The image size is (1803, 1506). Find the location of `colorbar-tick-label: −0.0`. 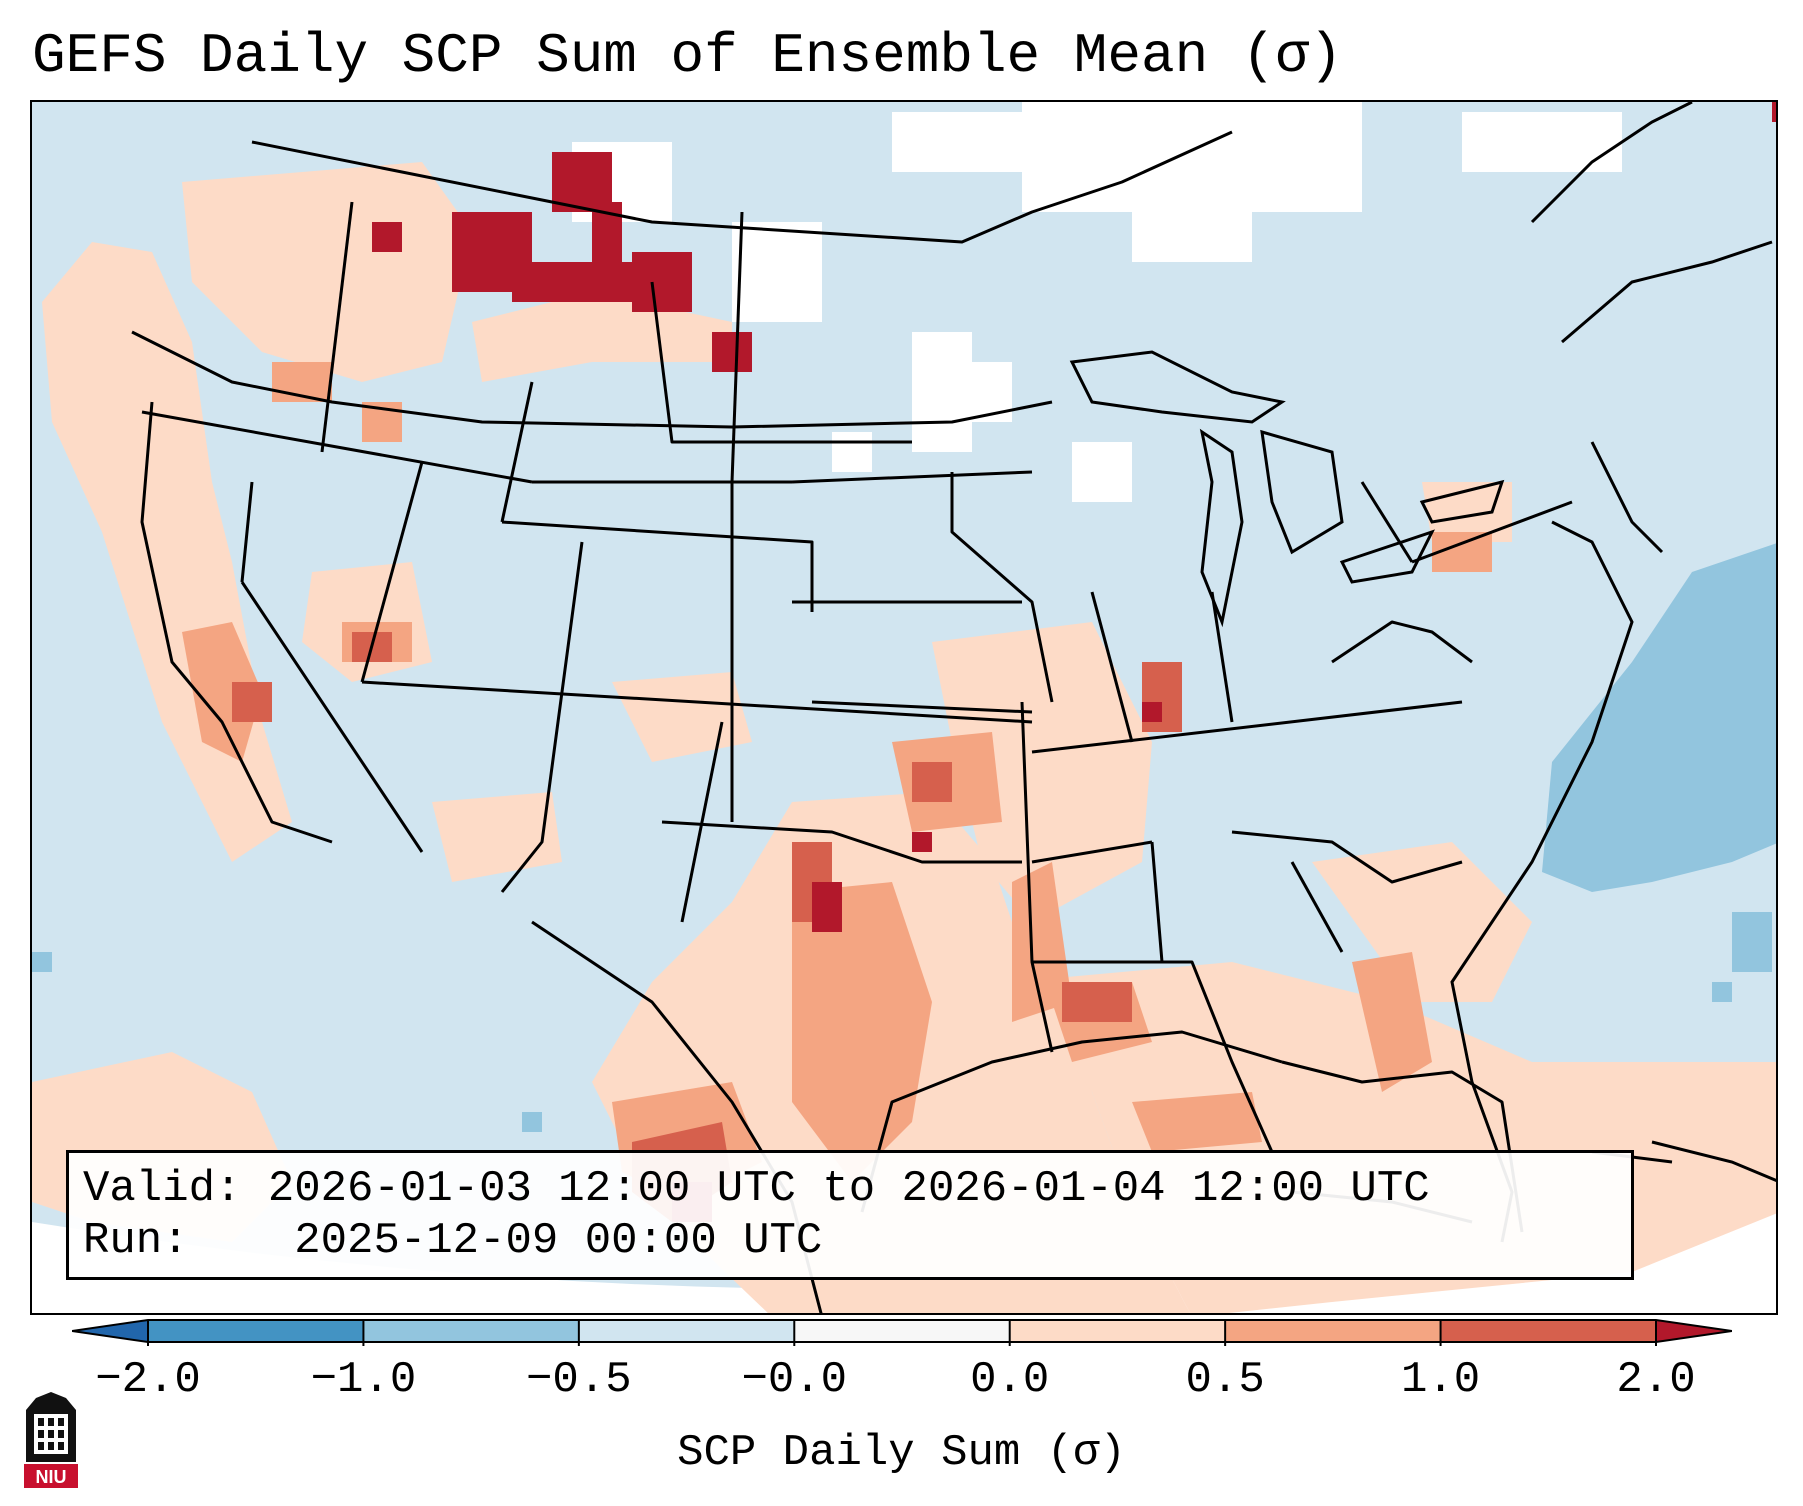

colorbar-tick-label: −0.0 is located at coordinates (794, 1380).